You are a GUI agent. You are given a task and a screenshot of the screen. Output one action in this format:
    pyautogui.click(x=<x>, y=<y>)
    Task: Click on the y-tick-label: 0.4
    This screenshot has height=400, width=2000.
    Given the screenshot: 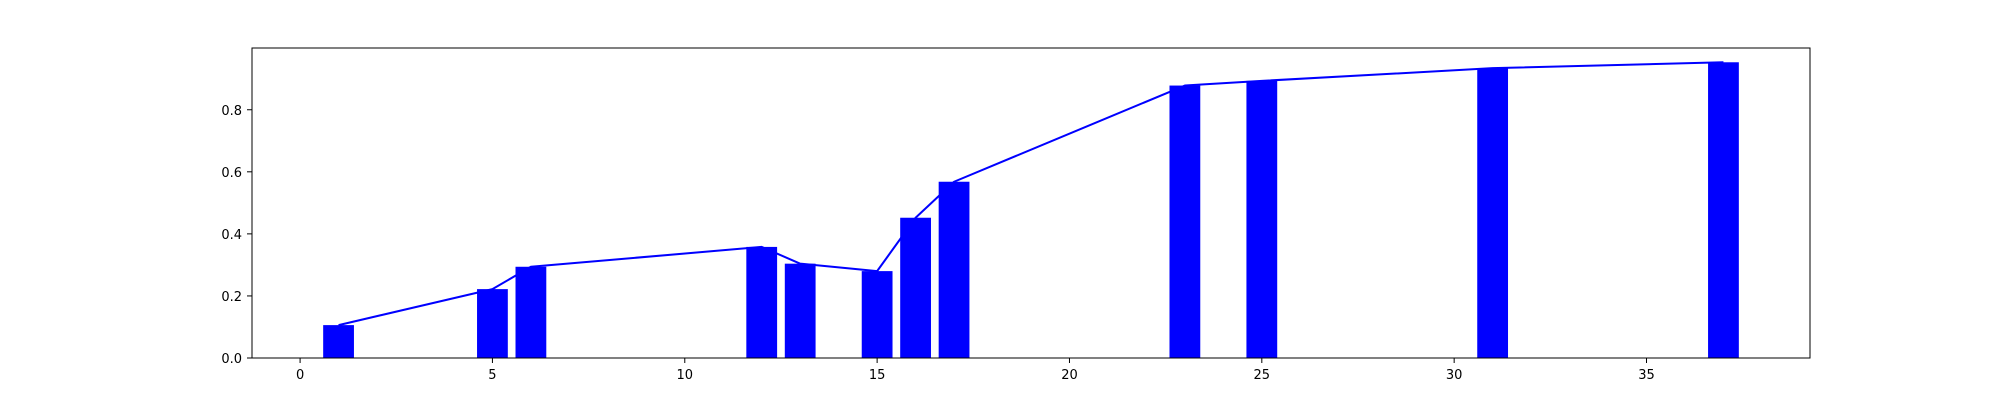 What is the action you would take?
    pyautogui.click(x=231, y=235)
    